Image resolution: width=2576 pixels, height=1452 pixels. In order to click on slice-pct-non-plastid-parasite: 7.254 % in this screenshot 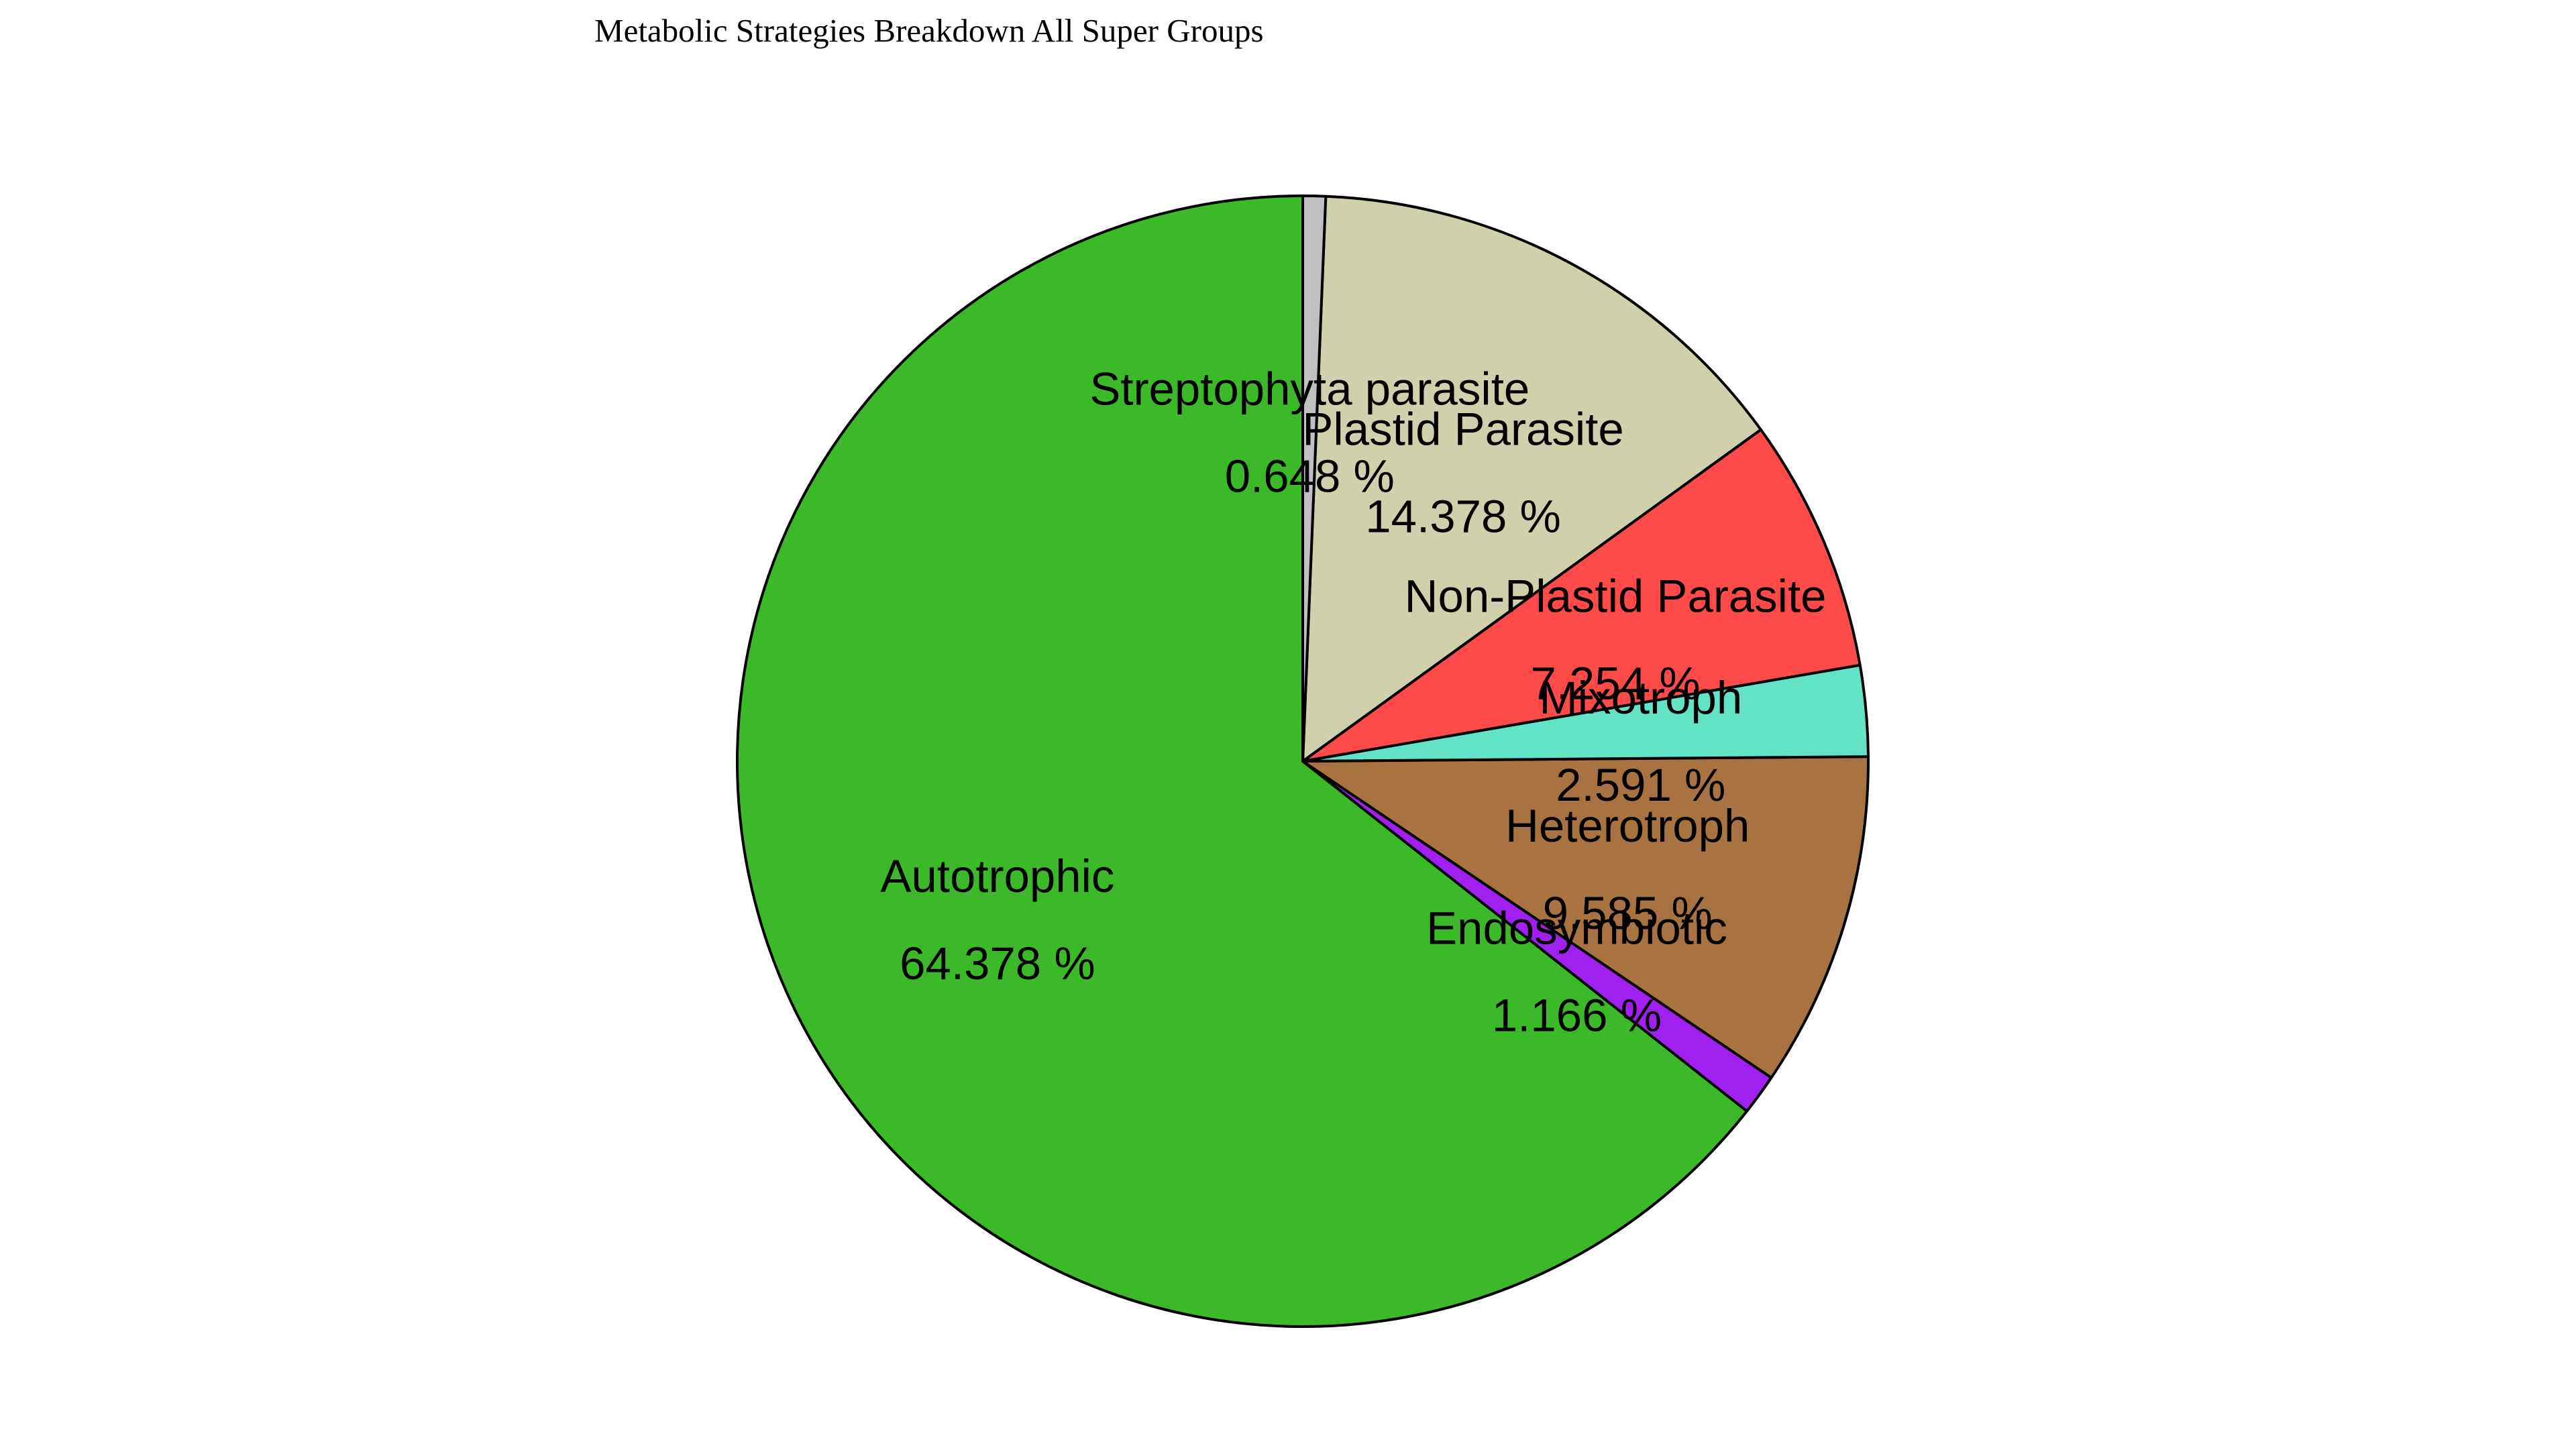, I will do `click(1615, 684)`.